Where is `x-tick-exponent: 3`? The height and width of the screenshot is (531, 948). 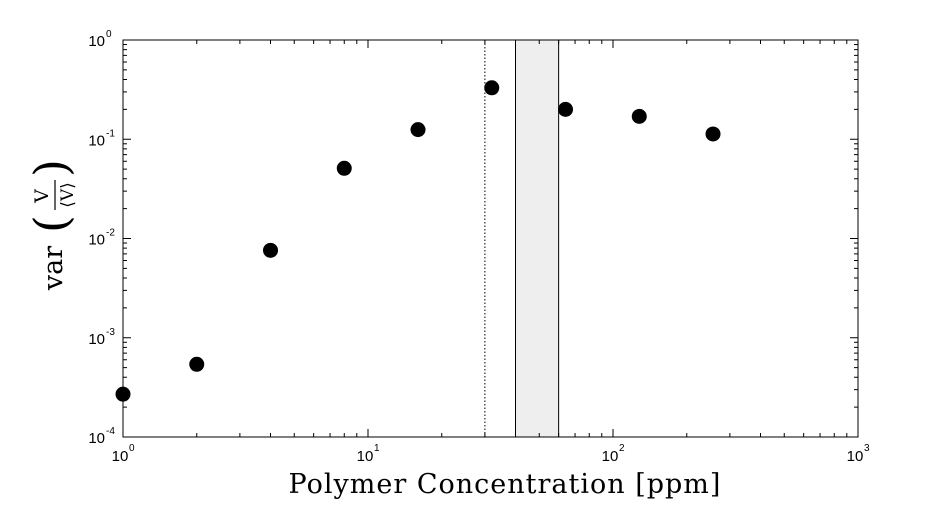 x-tick-exponent: 3 is located at coordinates (867, 448).